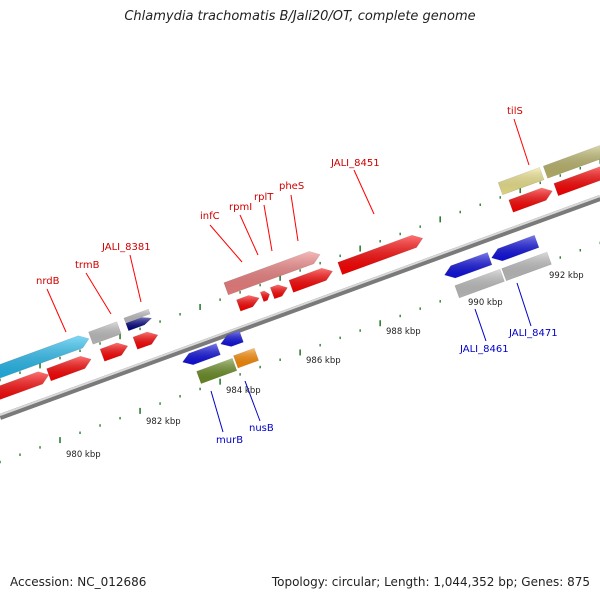 Image resolution: width=600 pixels, height=600 pixels. Describe the element at coordinates (571, 162) in the screenshot. I see `gene-next-shade` at that location.